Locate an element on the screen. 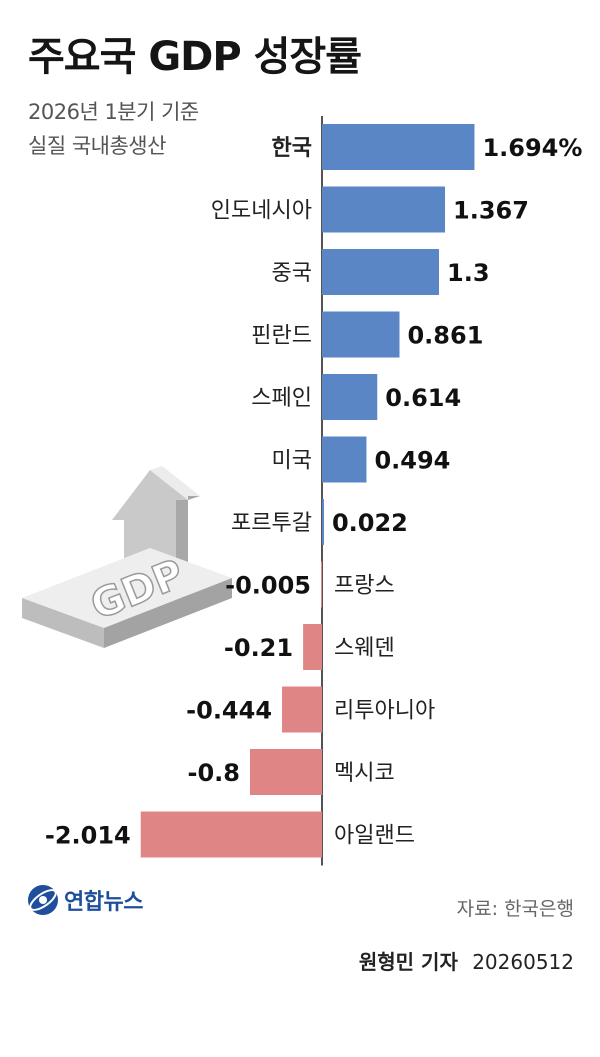  category-label: 중국 is located at coordinates (292, 273).